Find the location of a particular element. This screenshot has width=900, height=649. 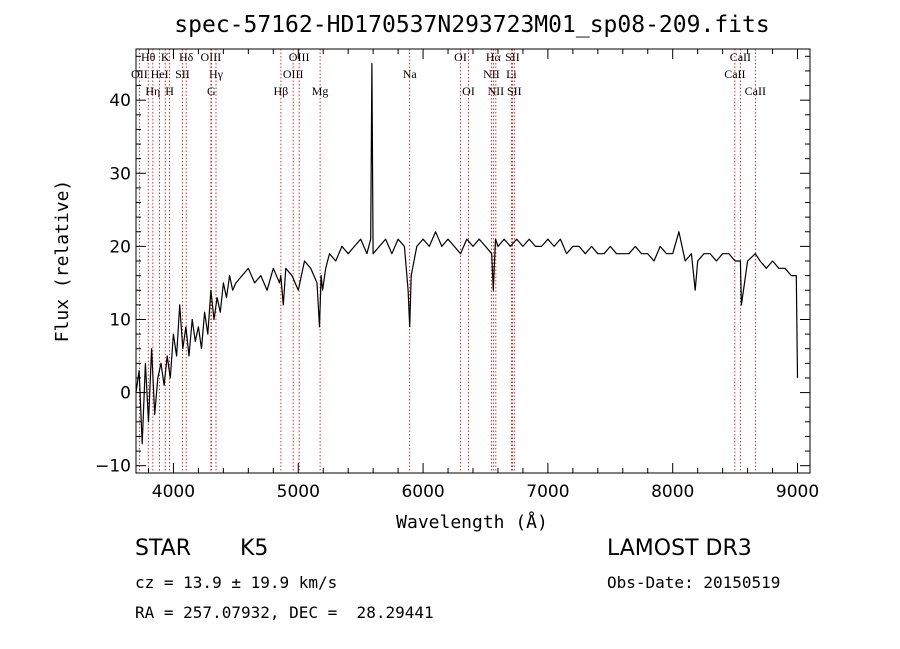

spectral-line-label: HeI is located at coordinates (160, 74).